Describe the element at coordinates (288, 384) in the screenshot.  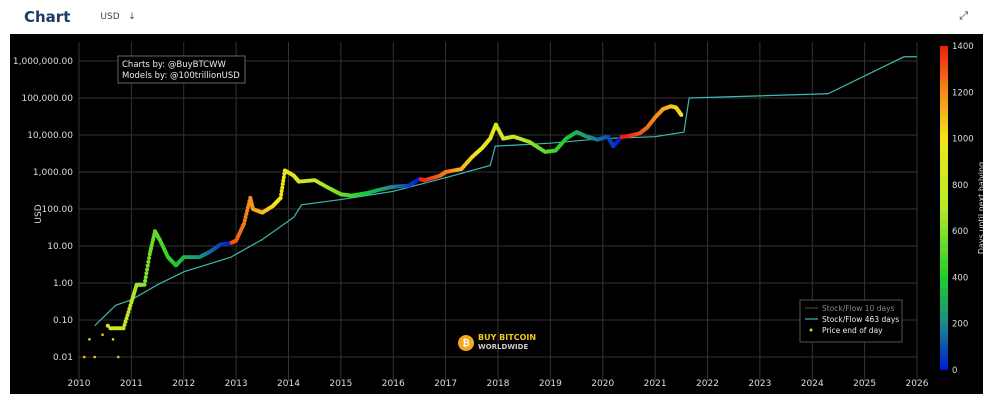
I see `x-tick-label: 2014` at that location.